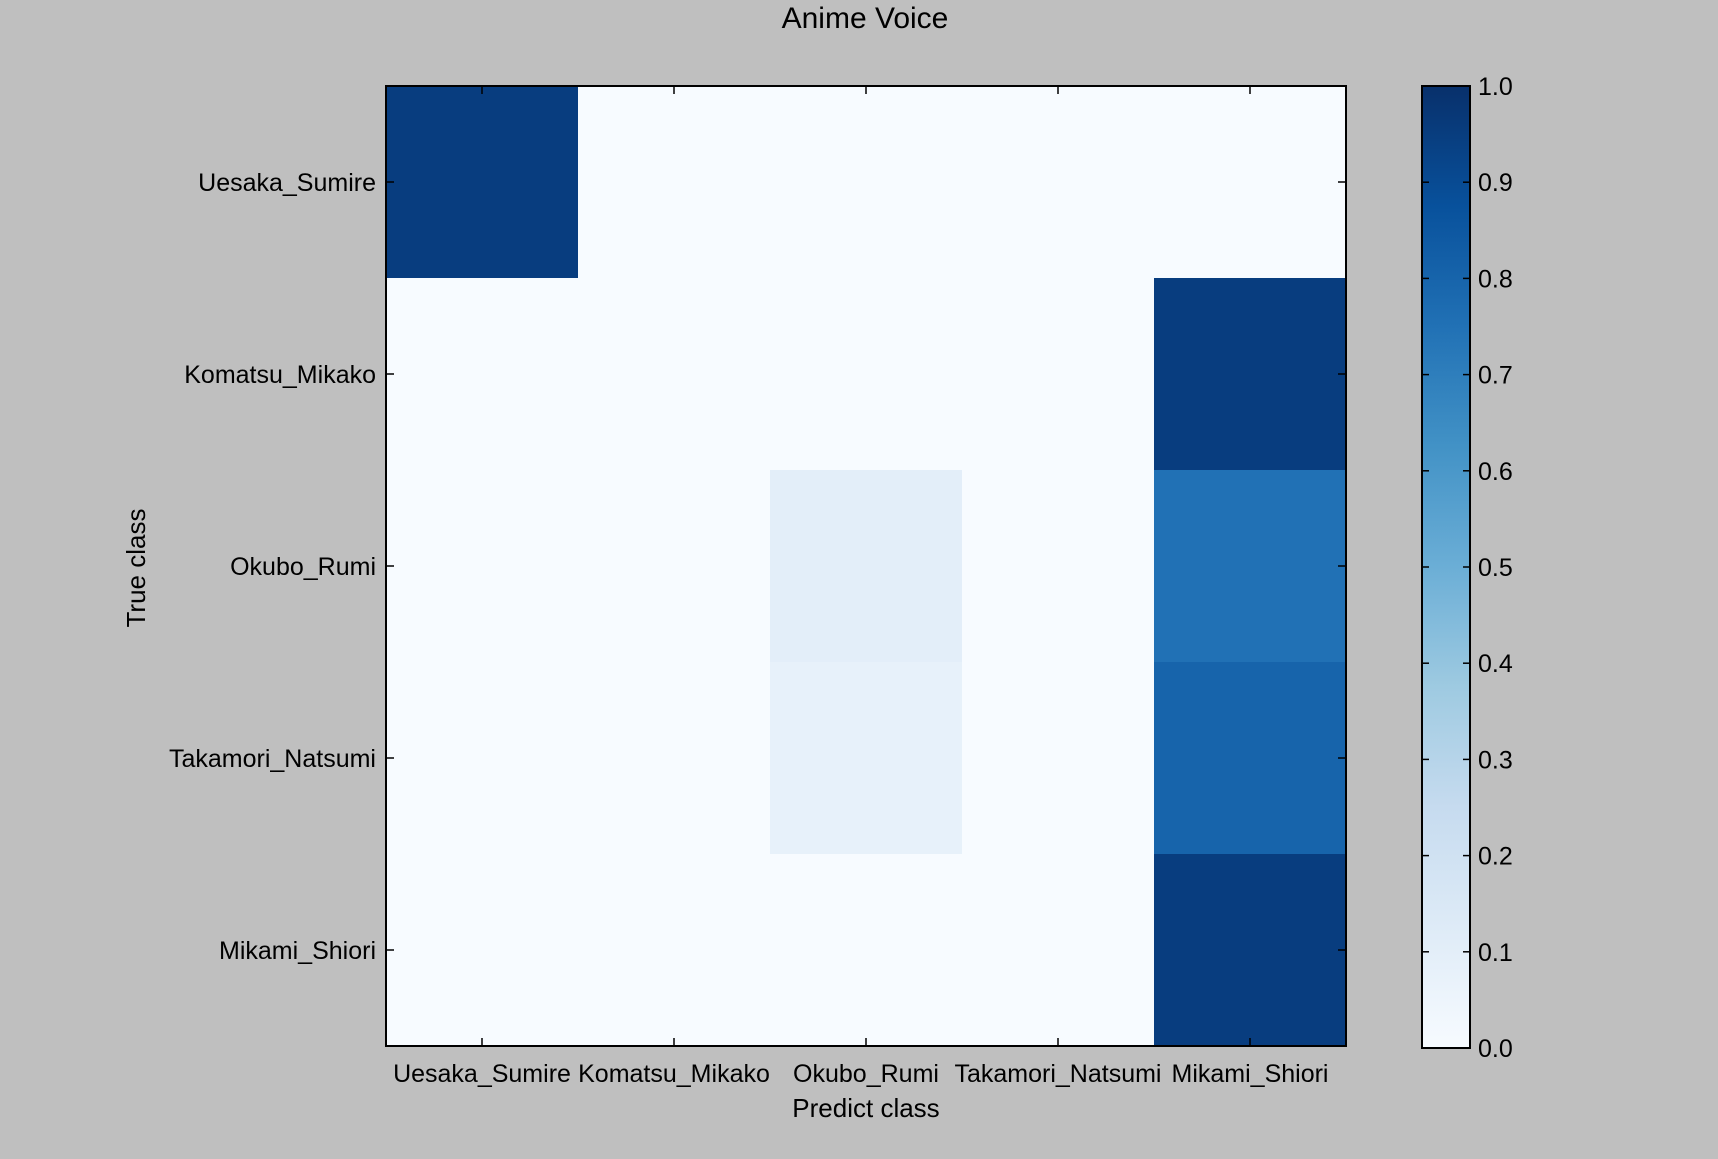  What do you see at coordinates (865, 1108) in the screenshot?
I see `x-axis-label: Predict class` at bounding box center [865, 1108].